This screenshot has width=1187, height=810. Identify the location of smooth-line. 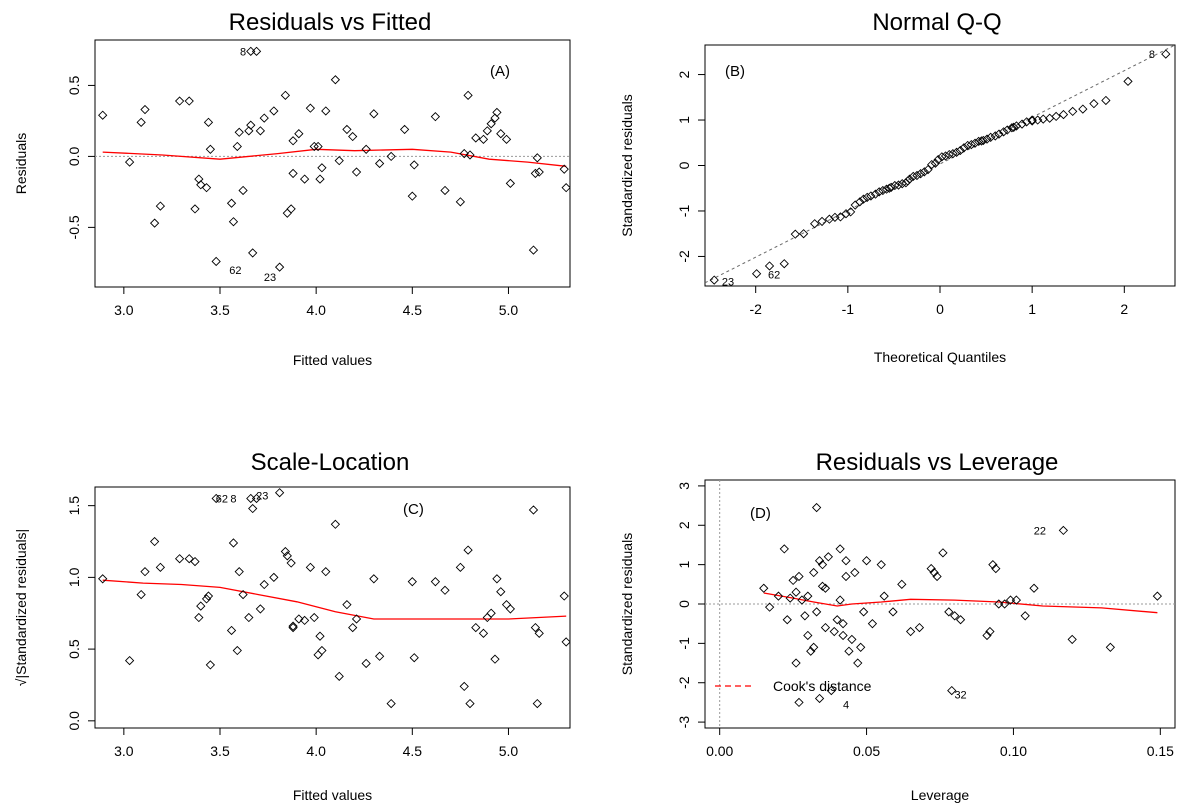
(960, 603).